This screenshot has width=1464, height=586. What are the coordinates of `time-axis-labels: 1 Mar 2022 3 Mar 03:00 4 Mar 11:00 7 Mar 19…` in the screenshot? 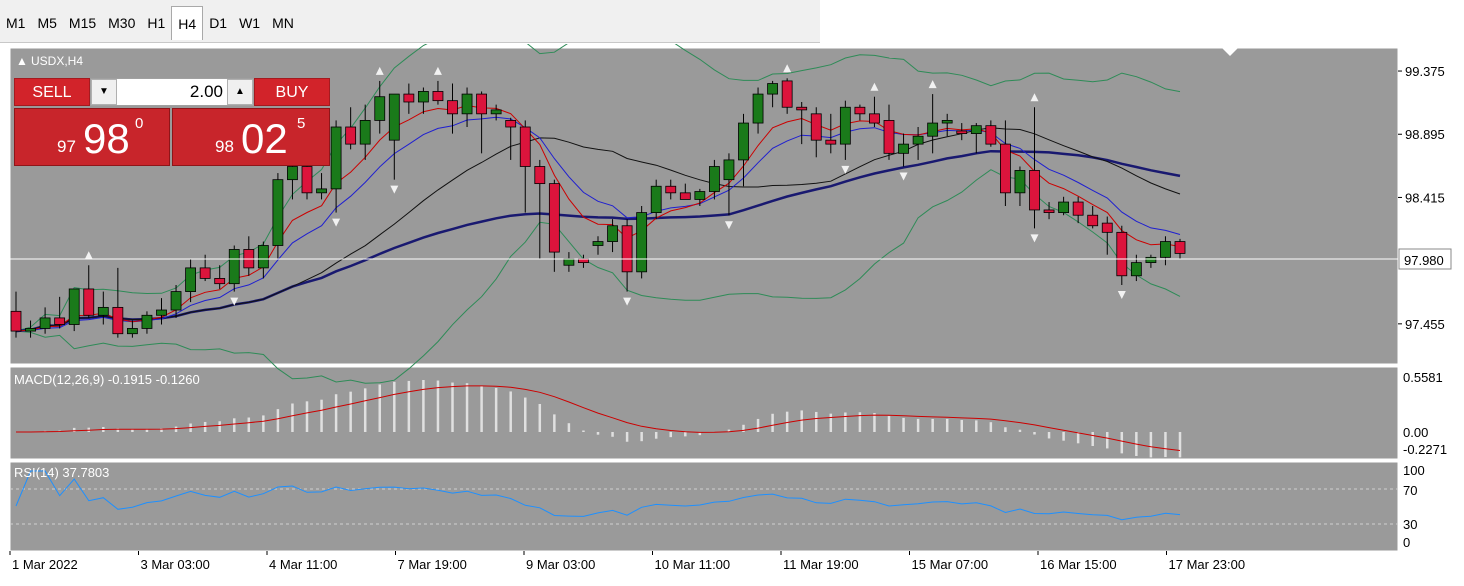 It's located at (627, 561).